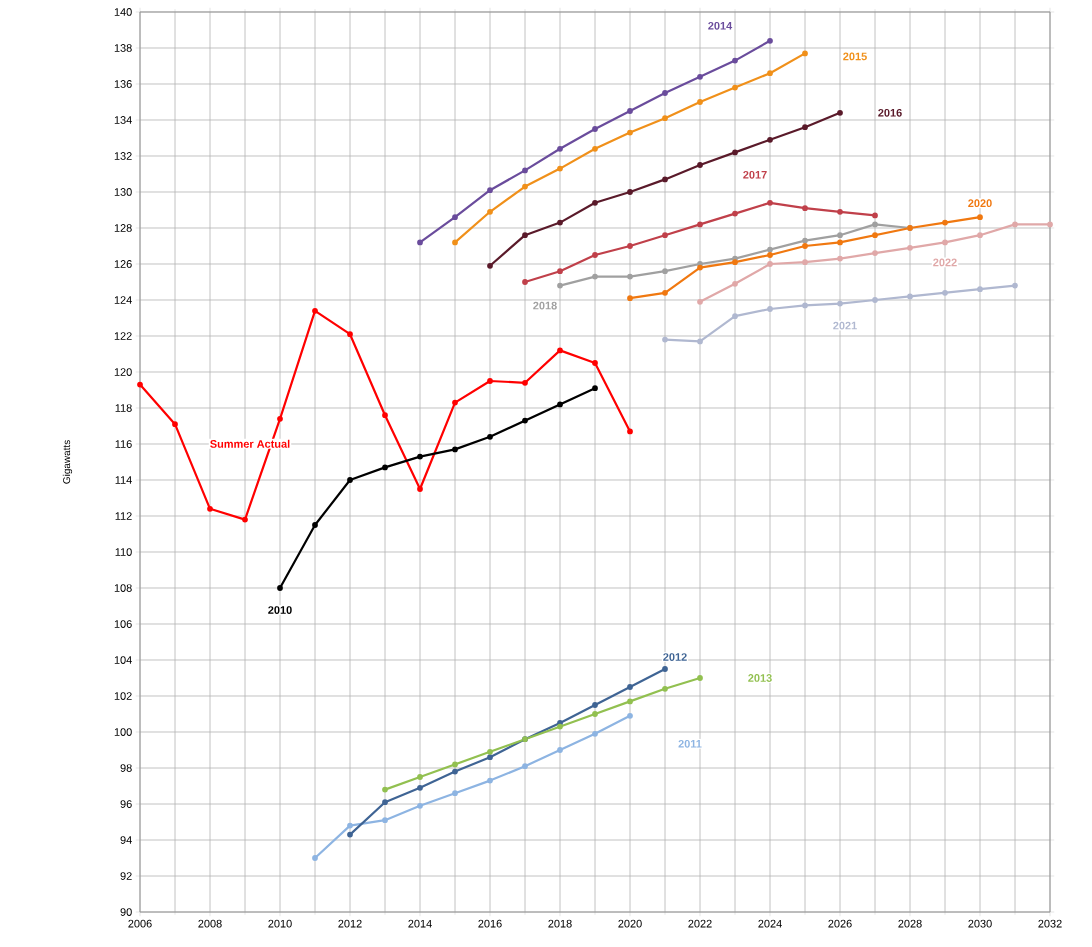 The image size is (1092, 947). Describe the element at coordinates (840, 923) in the screenshot. I see `x-tick-label: 2026` at that location.